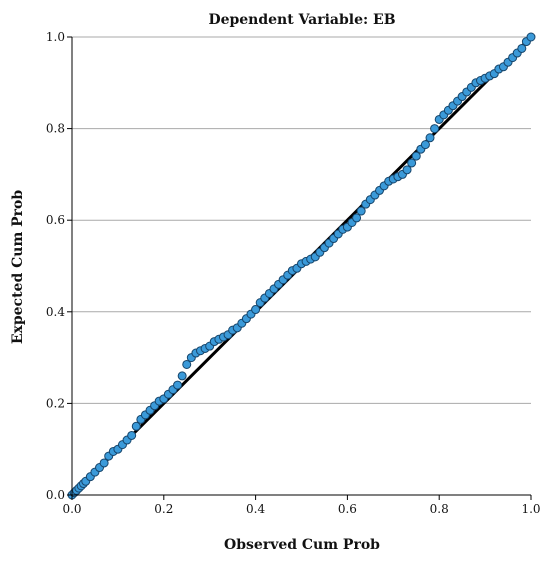 This screenshot has width=550, height=561. Describe the element at coordinates (530, 509) in the screenshot. I see `x-tick-label: 1.0` at that location.